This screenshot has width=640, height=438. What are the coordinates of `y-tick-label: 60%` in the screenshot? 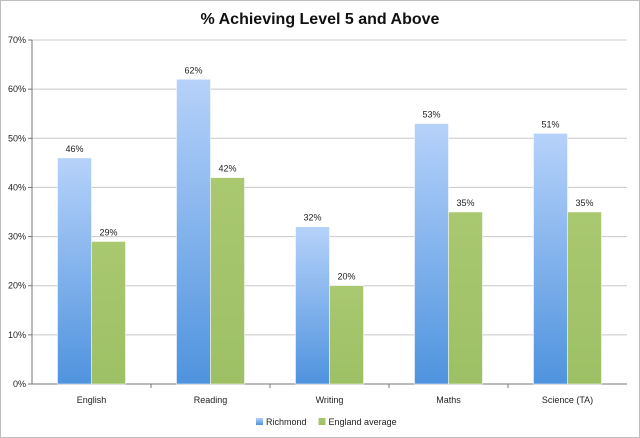 It's located at (17, 89).